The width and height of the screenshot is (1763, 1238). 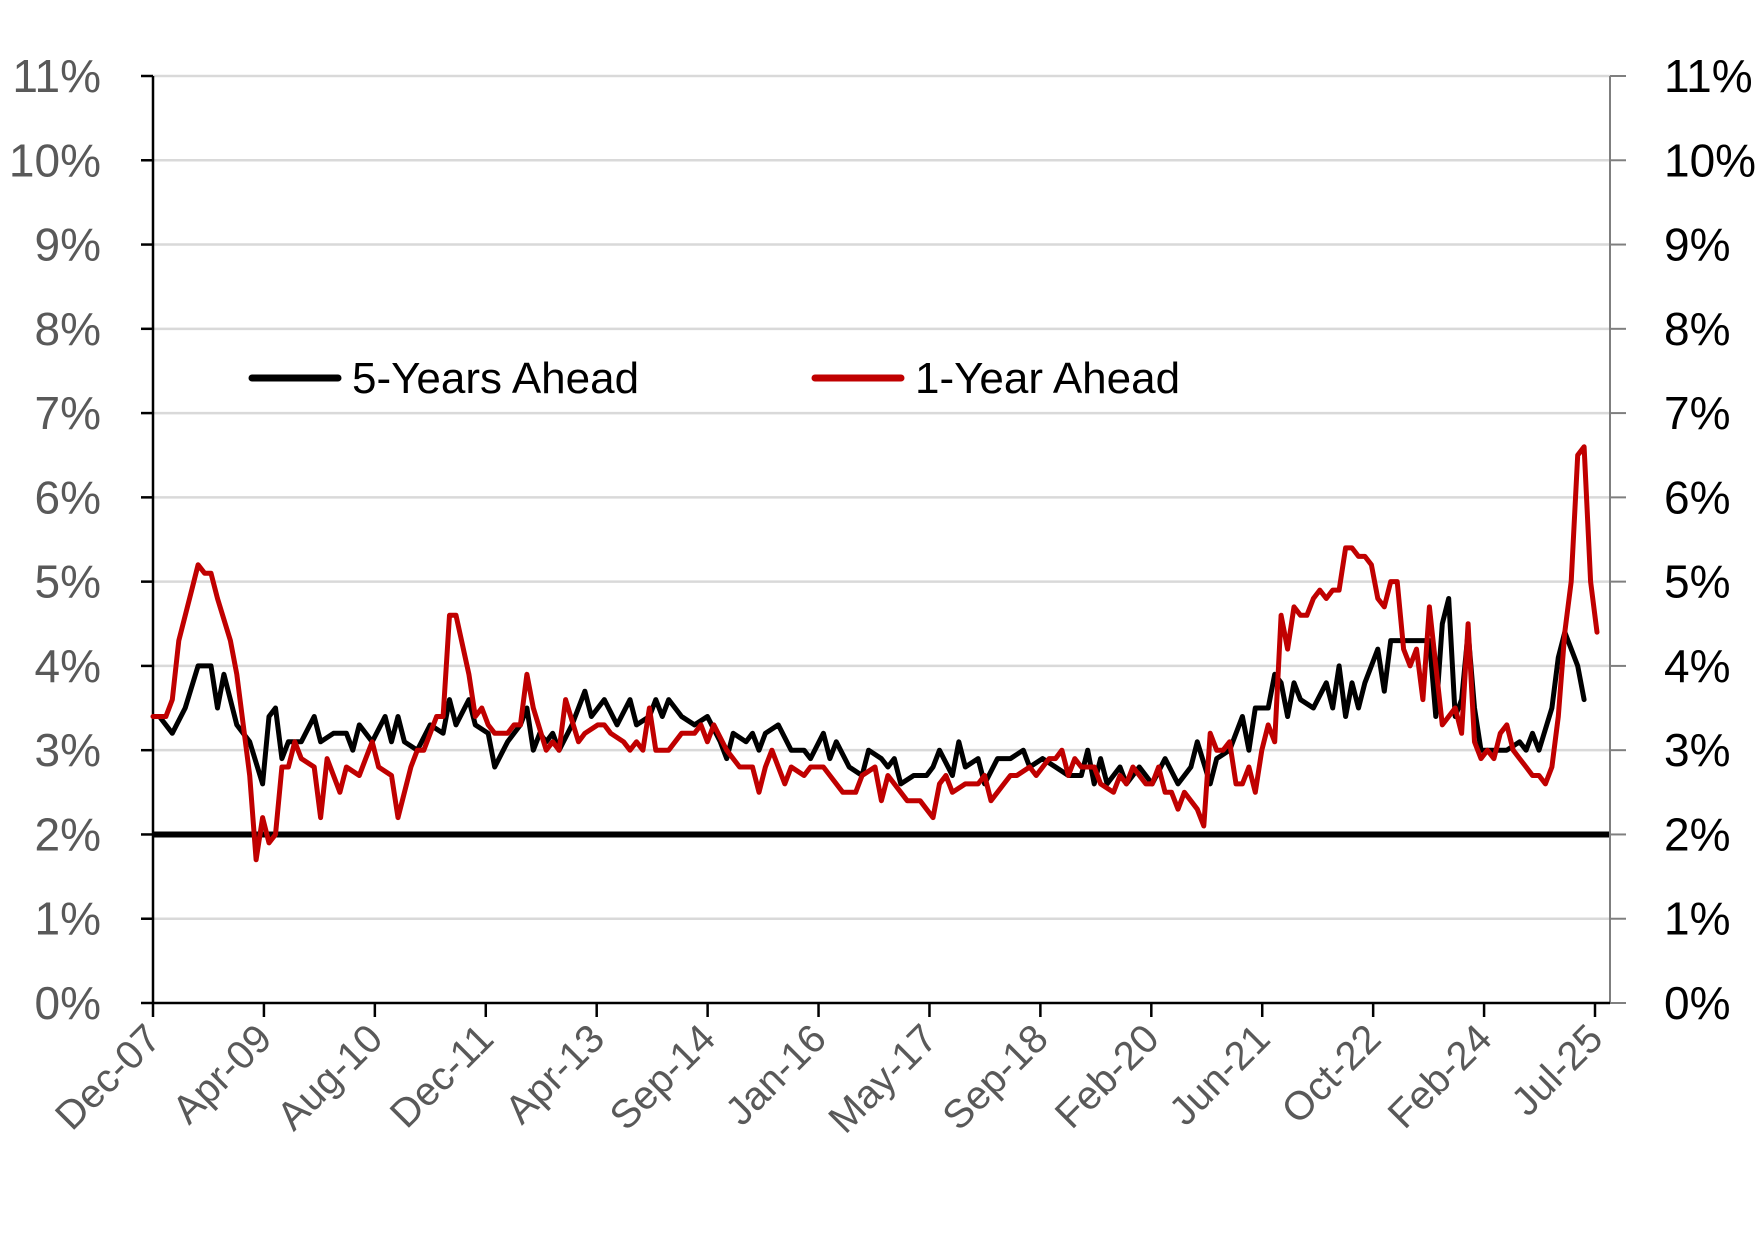 What do you see at coordinates (1708, 76) in the screenshot?
I see `y-tick-label-right: 11%` at bounding box center [1708, 76].